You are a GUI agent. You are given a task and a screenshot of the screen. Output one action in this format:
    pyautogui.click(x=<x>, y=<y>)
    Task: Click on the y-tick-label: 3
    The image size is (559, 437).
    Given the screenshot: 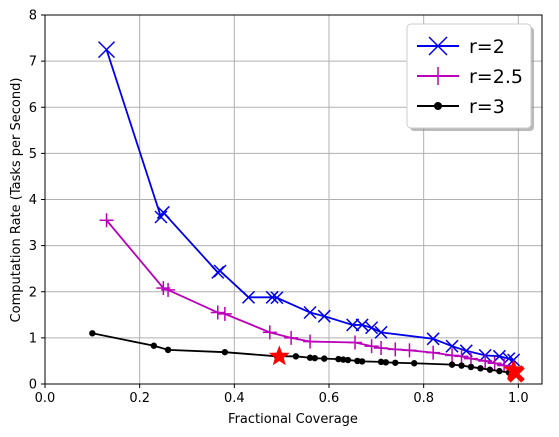 What is the action you would take?
    pyautogui.click(x=33, y=246)
    